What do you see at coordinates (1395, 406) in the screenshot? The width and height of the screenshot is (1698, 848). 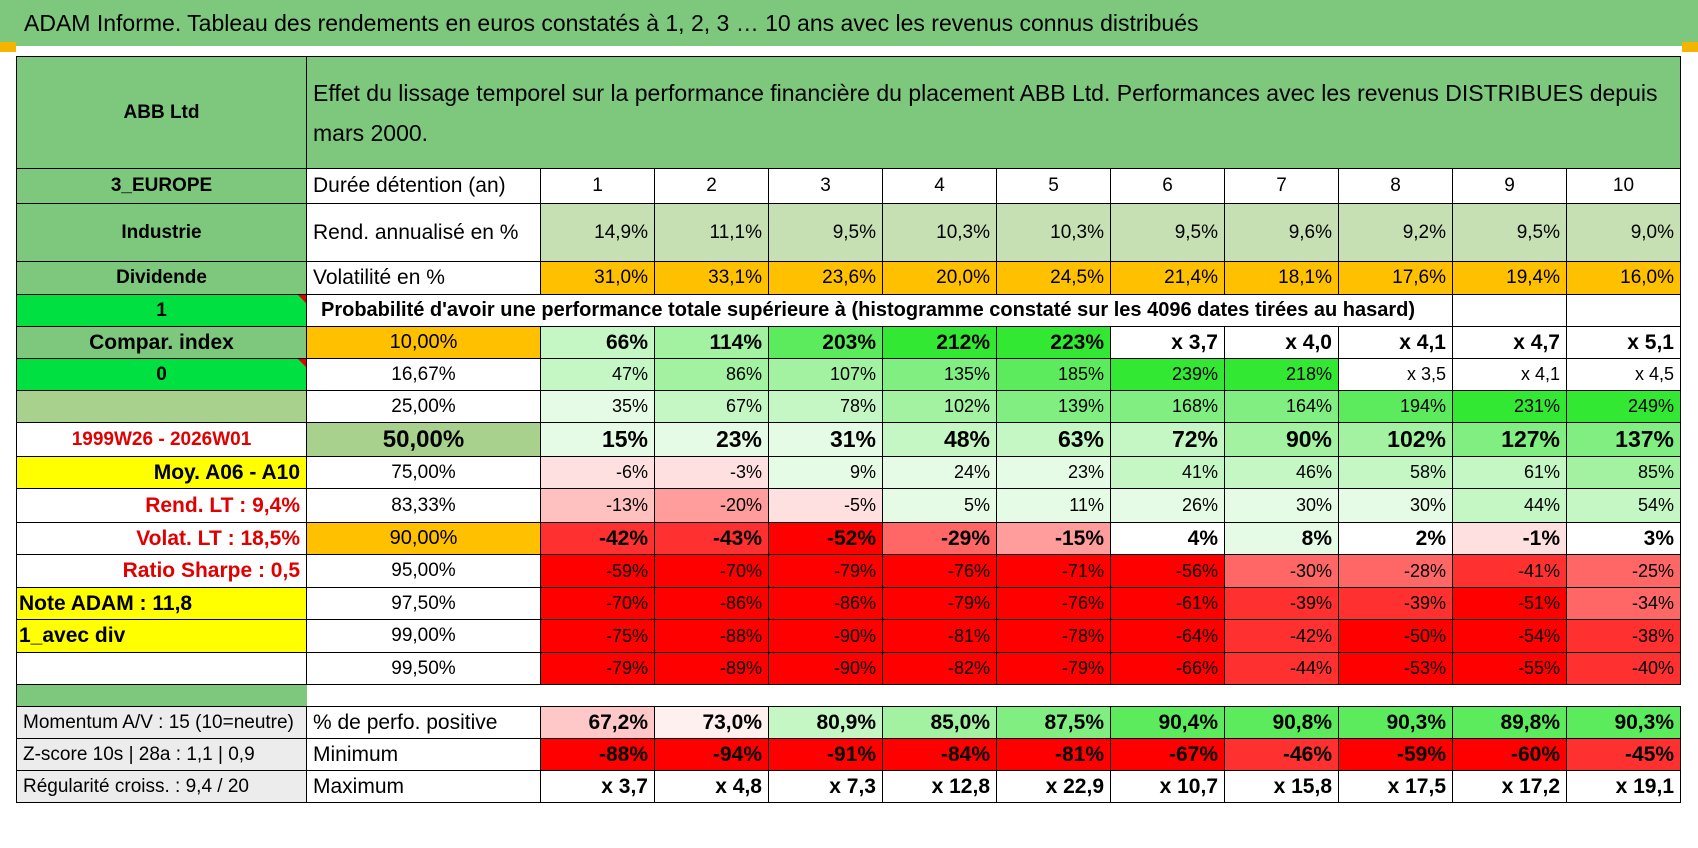 I see `probability-value: 194%` at bounding box center [1395, 406].